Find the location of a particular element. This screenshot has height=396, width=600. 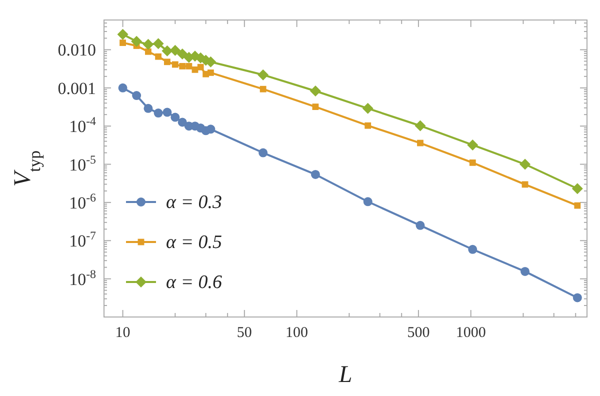

y-tick-label: 10$^{-6}$ is located at coordinates (82, 201).